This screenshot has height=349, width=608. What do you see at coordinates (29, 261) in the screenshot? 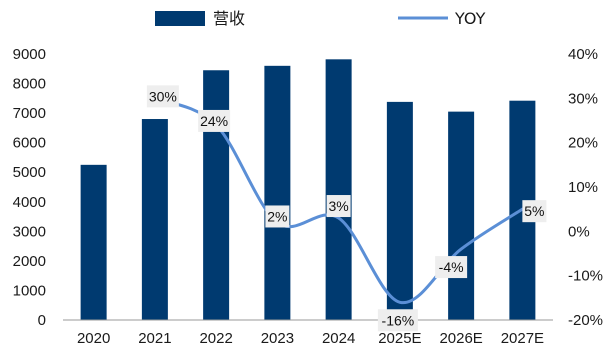
I see `left-tick-label: 2000` at bounding box center [29, 261].